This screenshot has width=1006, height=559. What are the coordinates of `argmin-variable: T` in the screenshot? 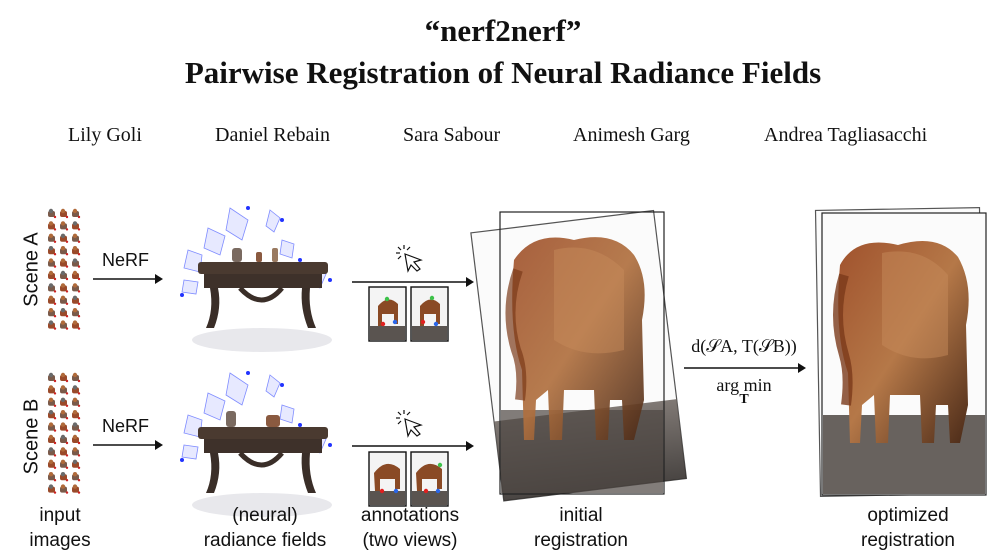 It's located at (744, 399).